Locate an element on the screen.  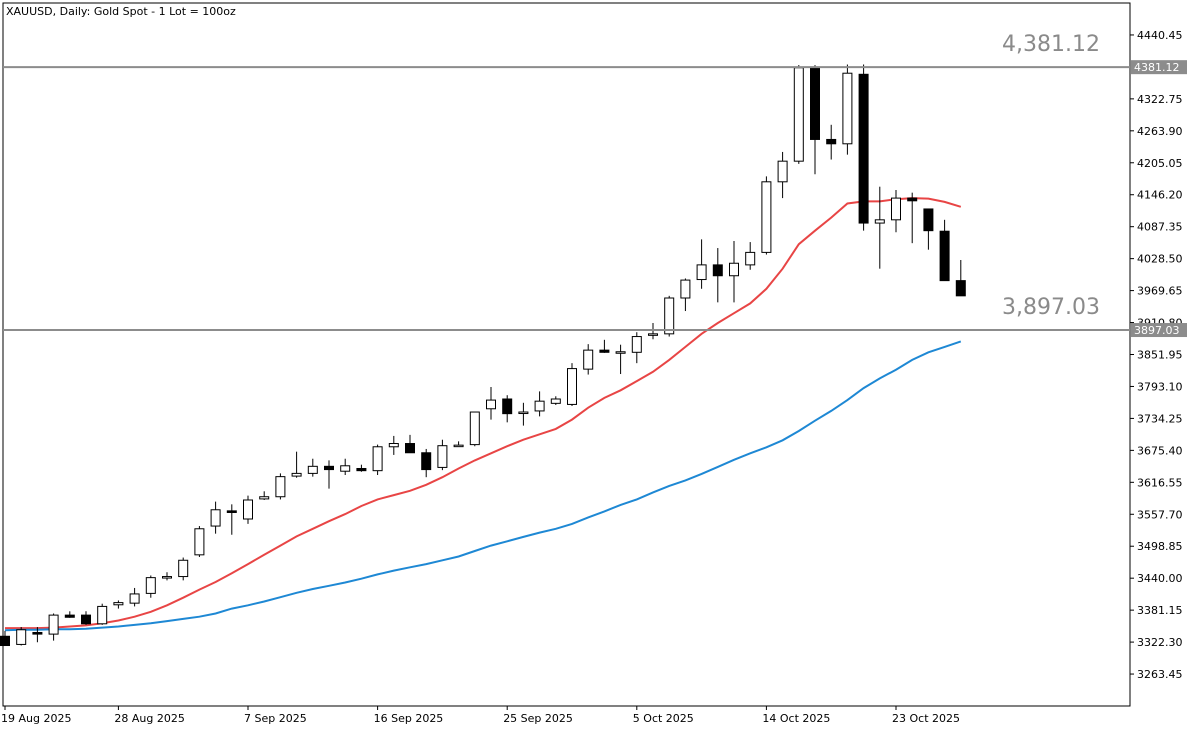
level-price-badge is located at coordinates (1159, 67).